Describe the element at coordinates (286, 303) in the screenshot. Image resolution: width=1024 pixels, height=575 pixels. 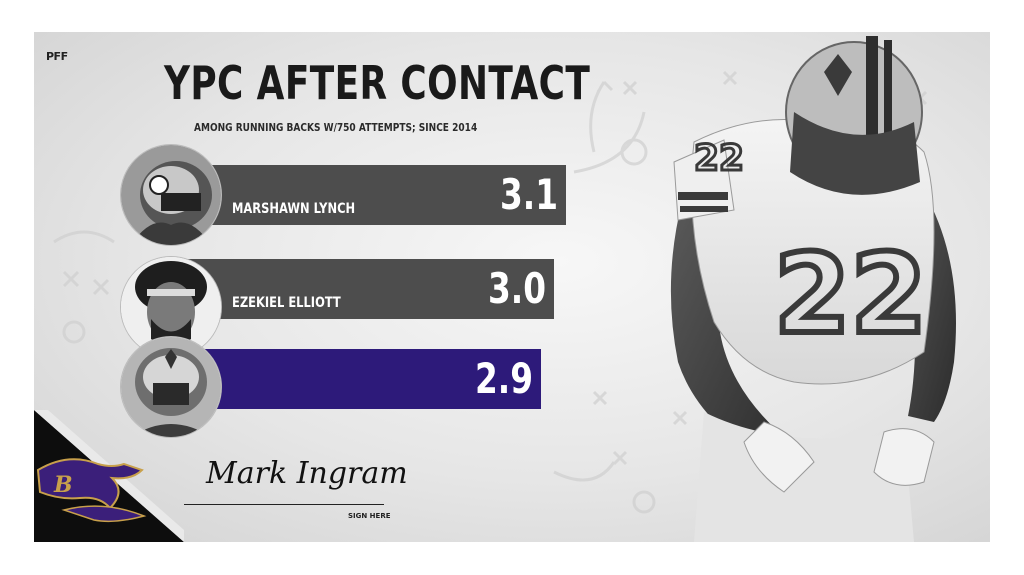
I see `bar-category-label: EZEKIEL ELLIOTT` at that location.